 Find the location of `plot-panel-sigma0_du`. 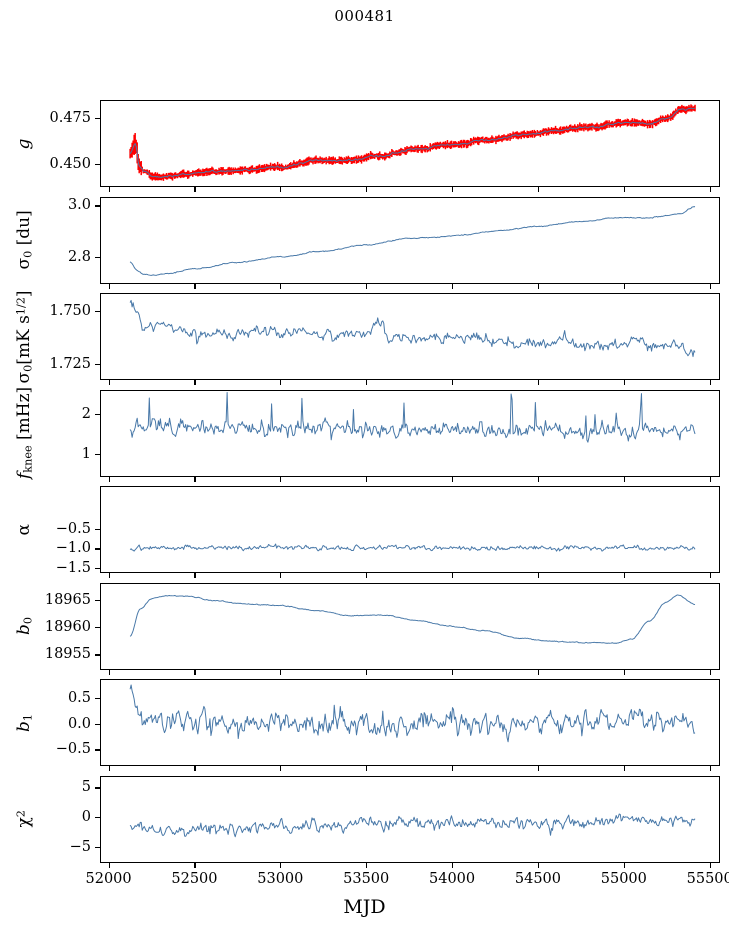

plot-panel-sigma0_du is located at coordinates (410, 240).